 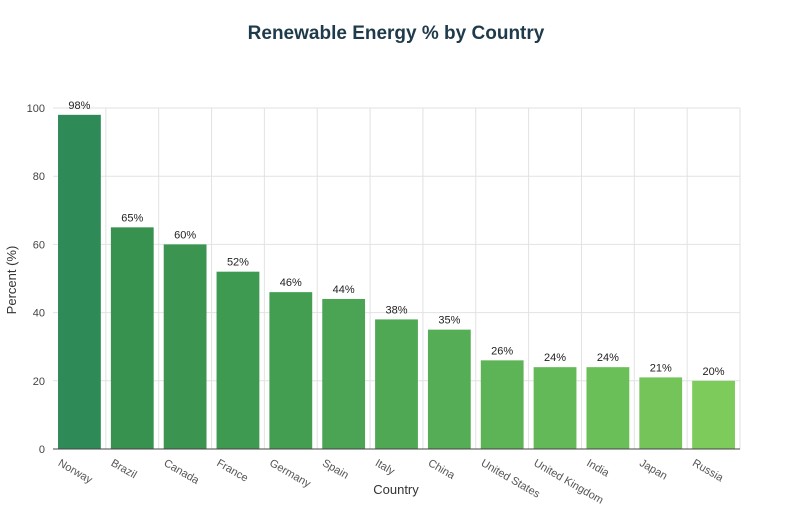 I want to click on y-tick-label: 0, so click(x=42, y=450).